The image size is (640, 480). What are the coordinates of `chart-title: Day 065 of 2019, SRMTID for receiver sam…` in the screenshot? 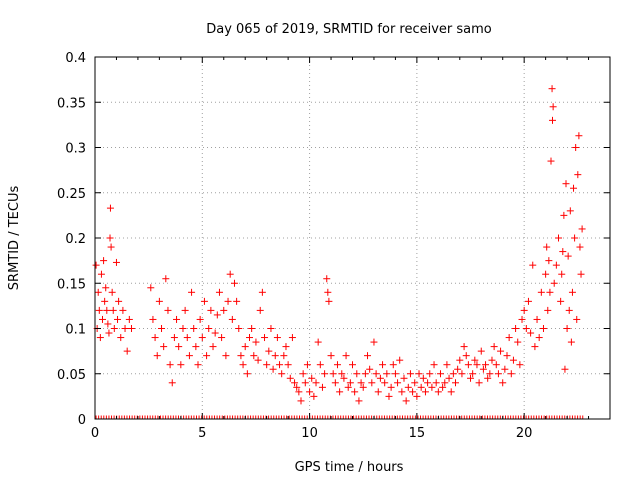 It's located at (349, 29).